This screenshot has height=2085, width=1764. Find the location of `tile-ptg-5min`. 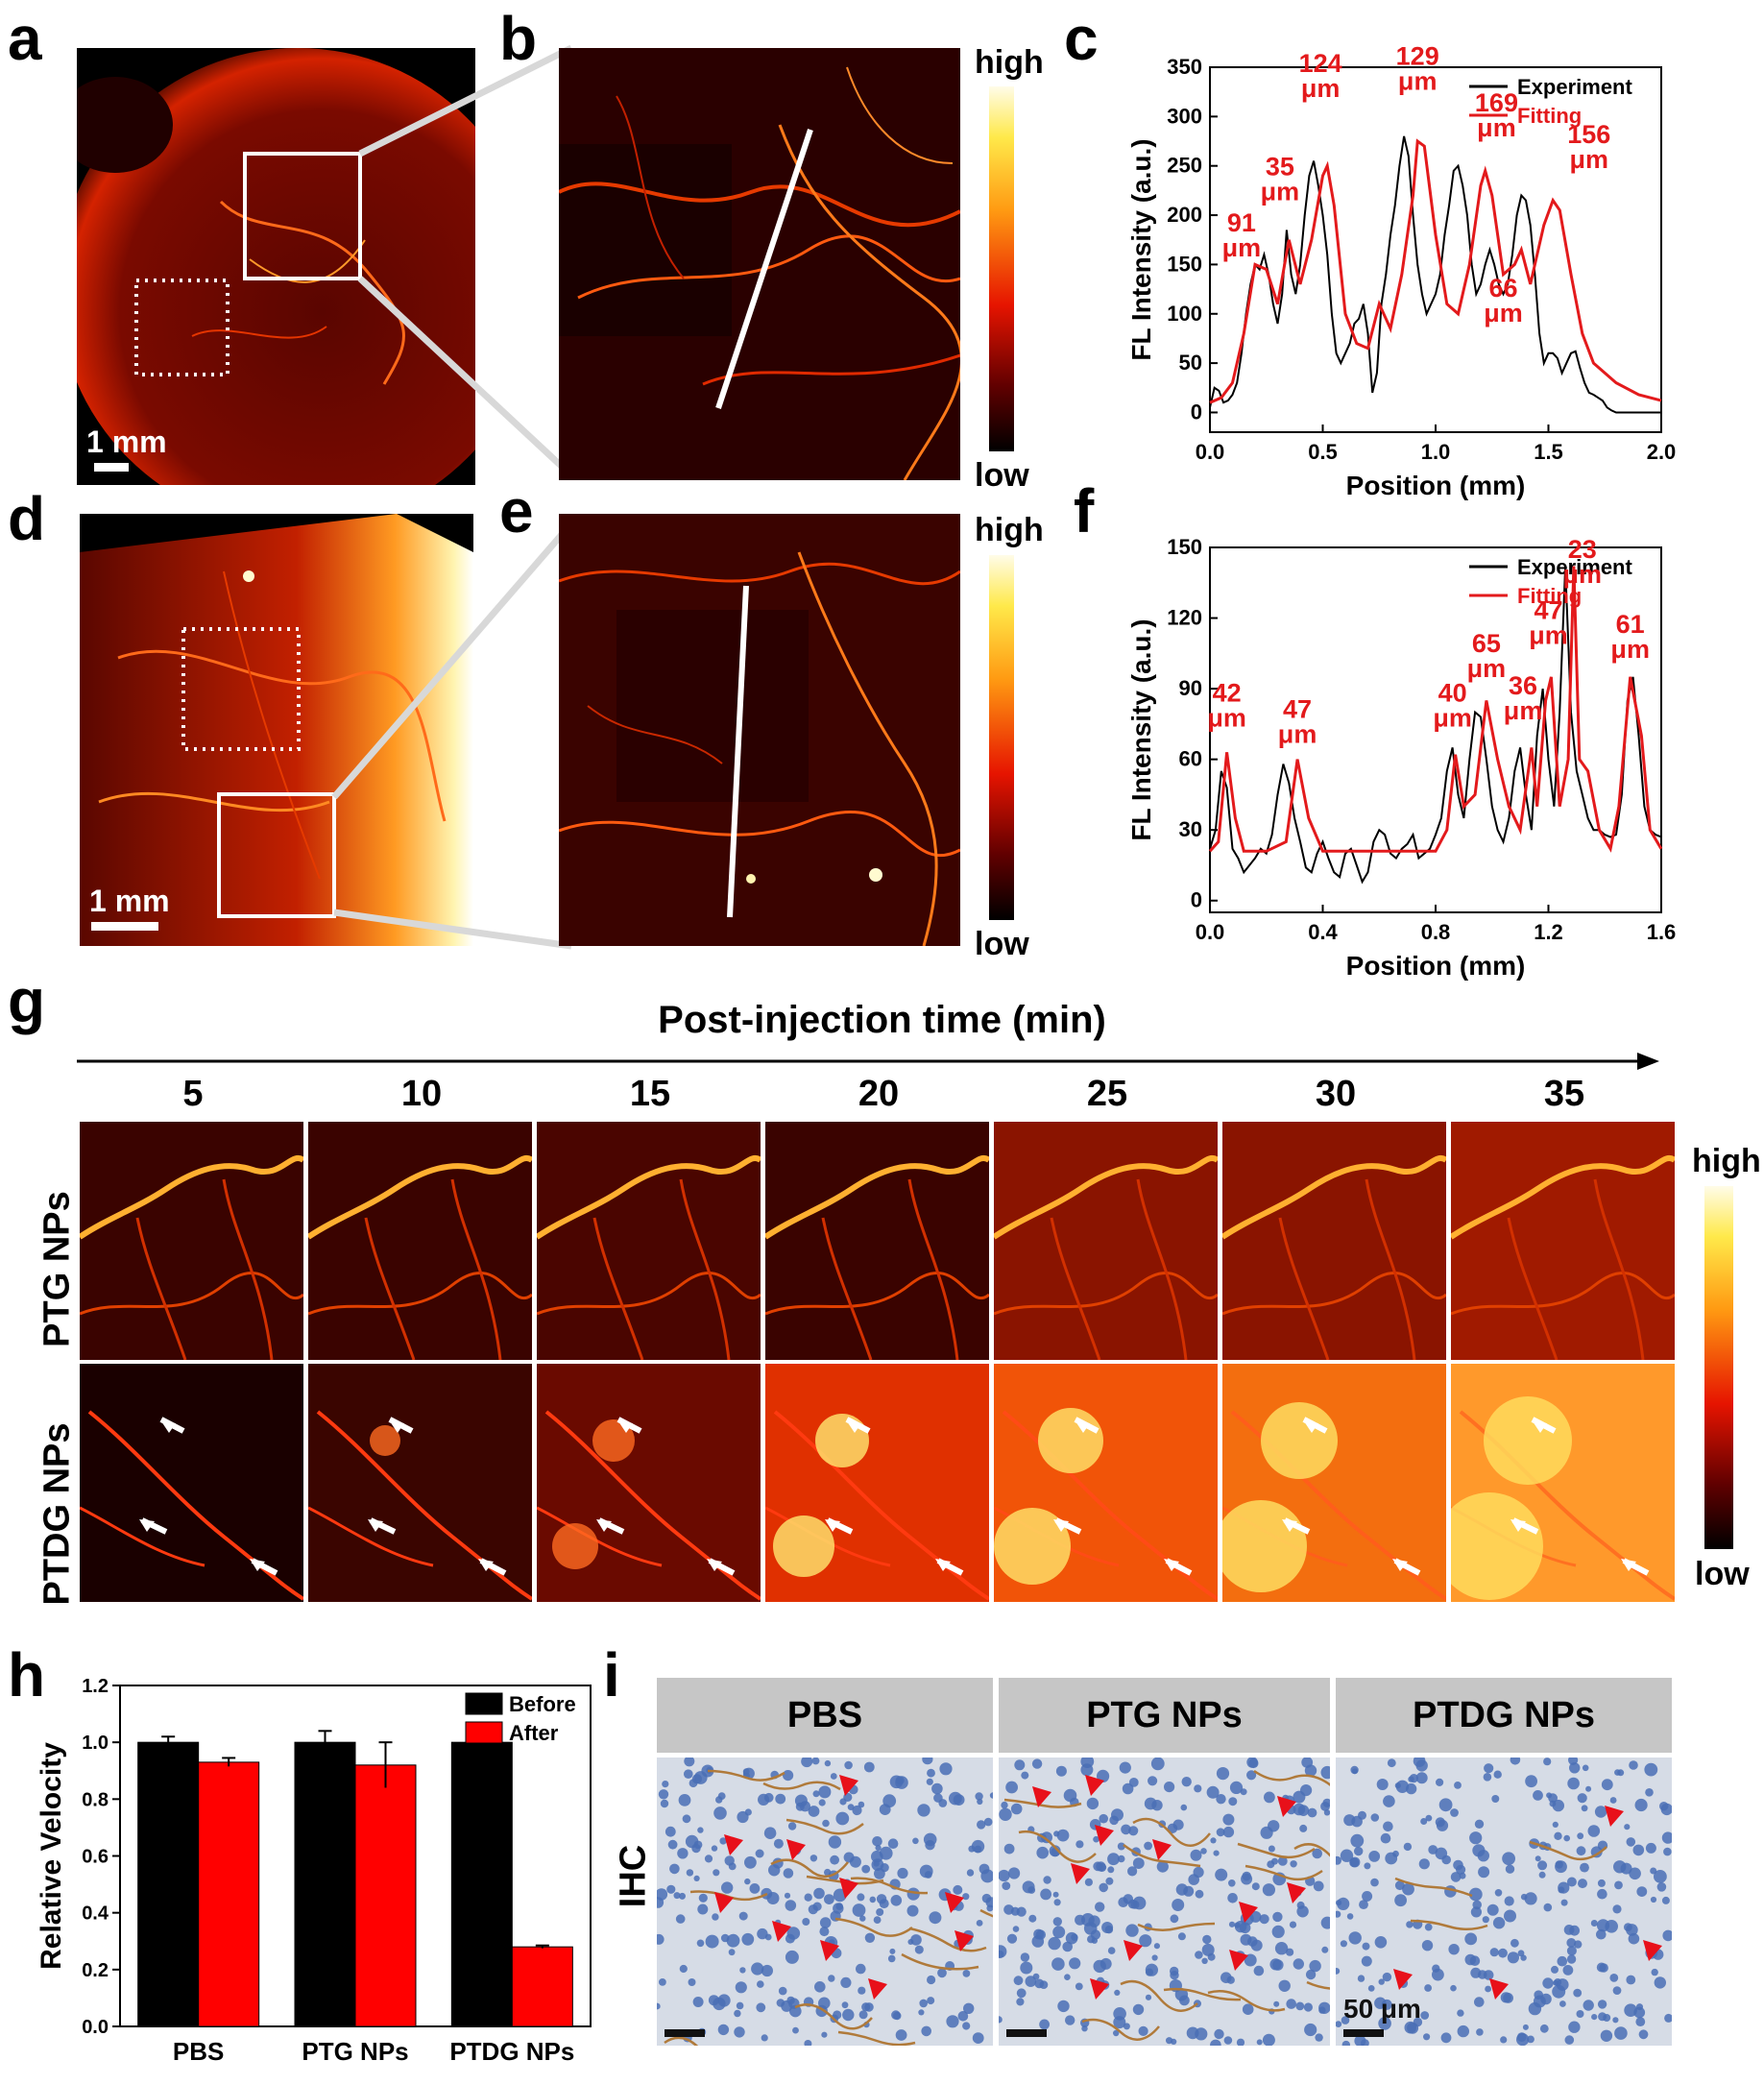

tile-ptg-5min is located at coordinates (191, 1241).